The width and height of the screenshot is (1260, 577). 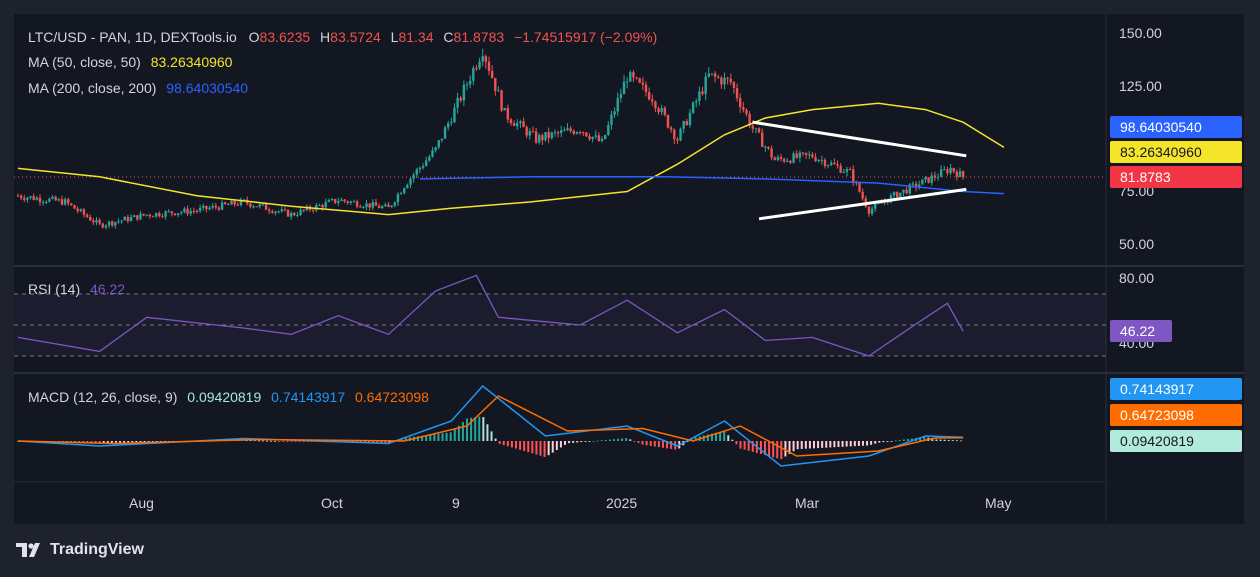 I want to click on rsi-legend: RSI (14) 46.22, so click(x=76, y=289).